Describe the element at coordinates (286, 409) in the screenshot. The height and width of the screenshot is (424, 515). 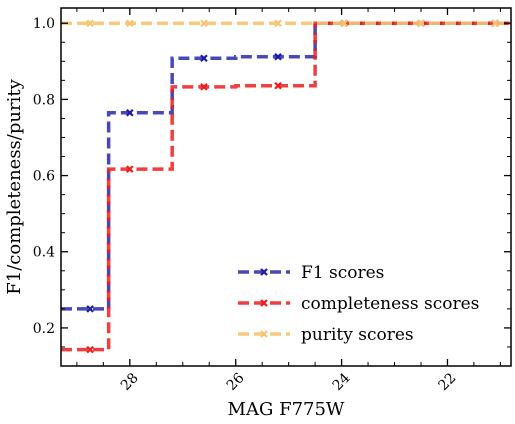
I see `x-axis-label: MAG F775W` at that location.